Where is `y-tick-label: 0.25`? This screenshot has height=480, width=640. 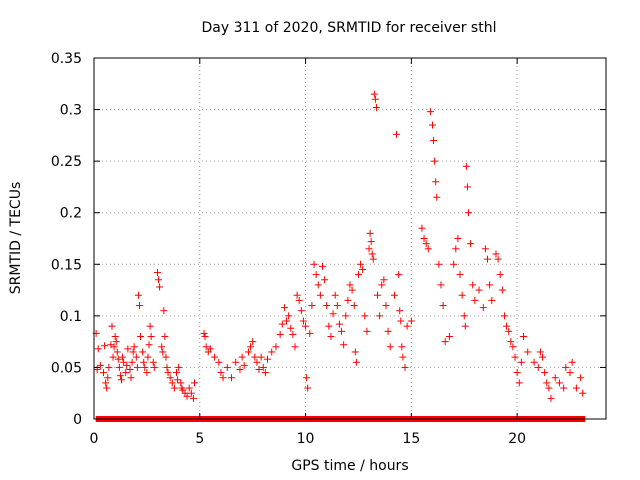
y-tick-label: 0.25 is located at coordinates (66, 162).